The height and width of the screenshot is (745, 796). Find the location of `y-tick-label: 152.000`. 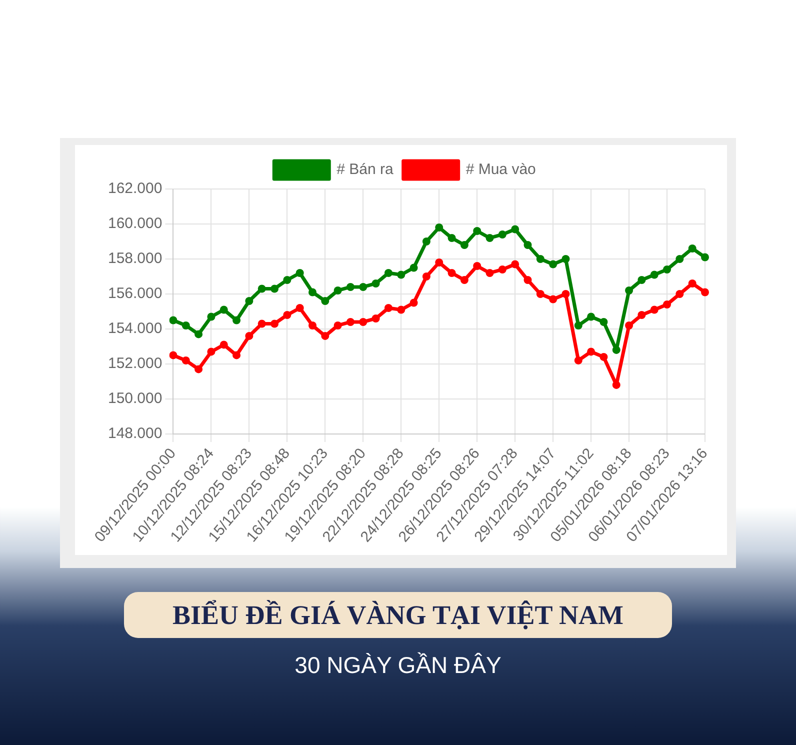

y-tick-label: 152.000 is located at coordinates (135, 363).